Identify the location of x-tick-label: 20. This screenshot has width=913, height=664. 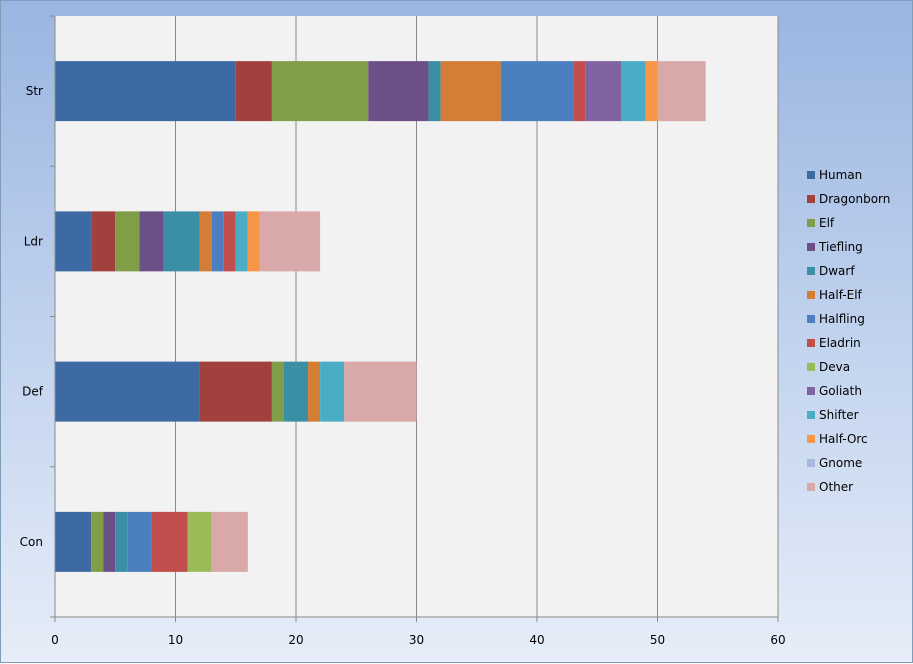
(295, 640).